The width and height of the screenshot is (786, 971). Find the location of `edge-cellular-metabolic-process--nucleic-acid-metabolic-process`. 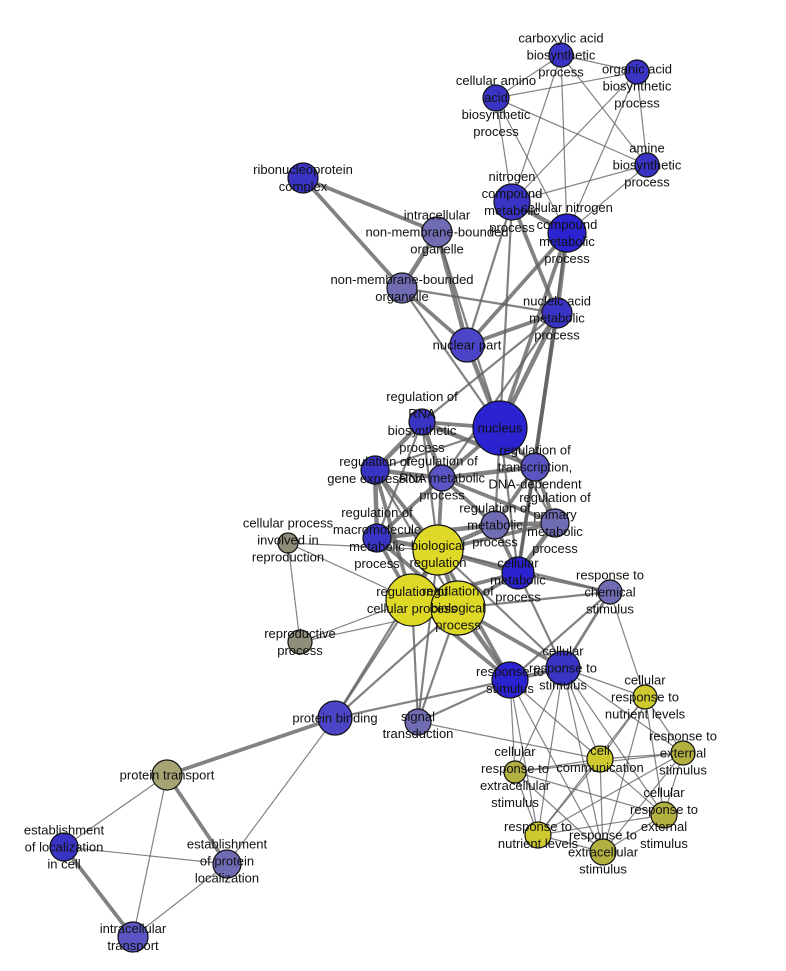

edge-cellular-metabolic-process--nucleic-acid-metabolic-process is located at coordinates (537, 443).